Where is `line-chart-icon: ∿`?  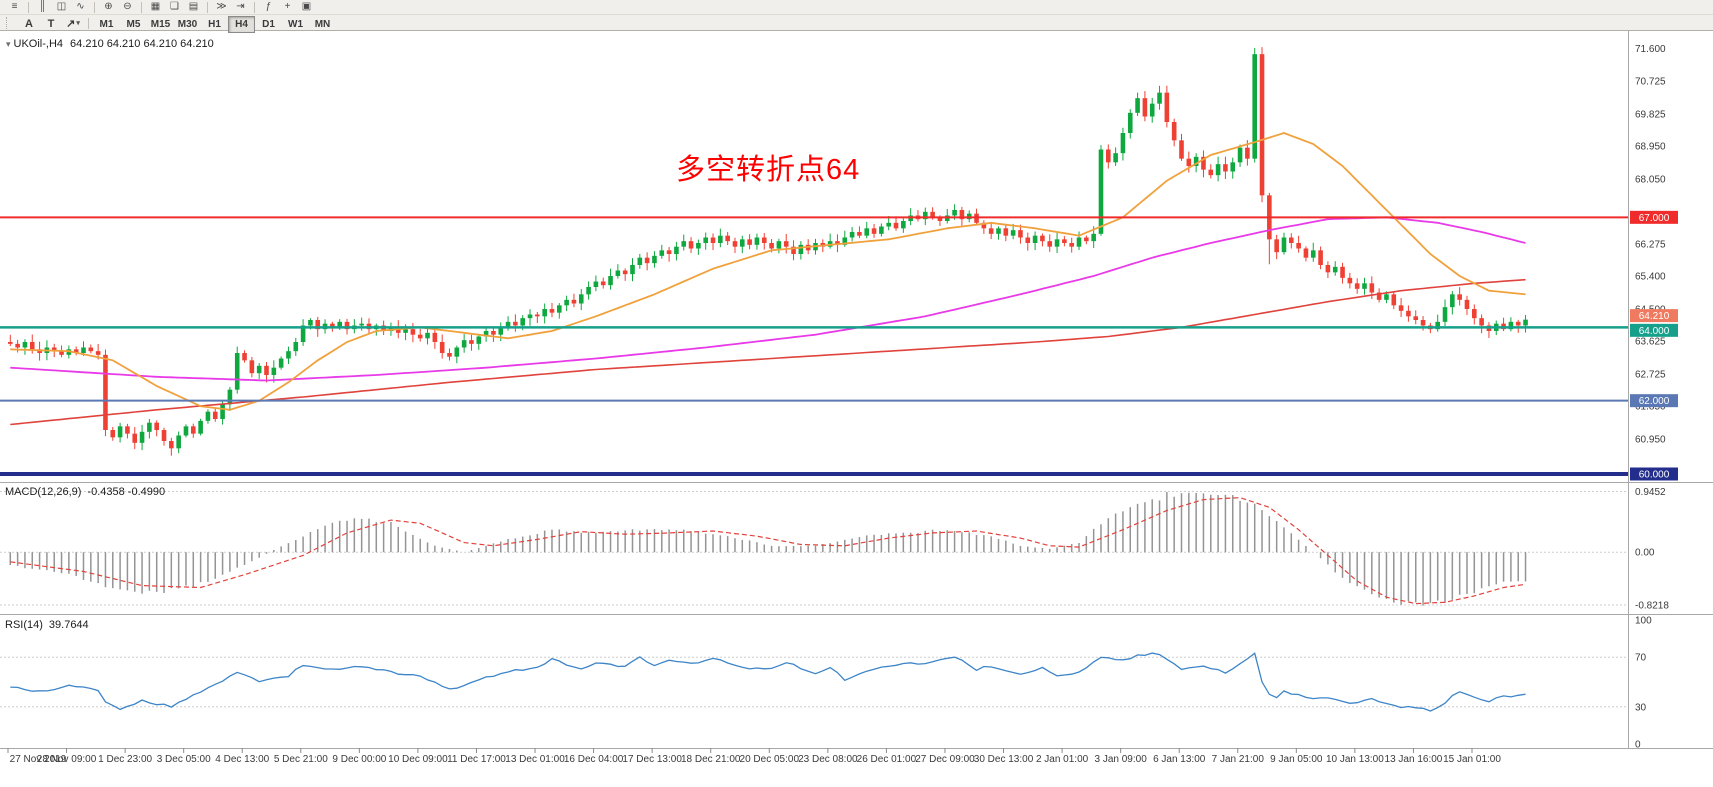
line-chart-icon: ∿ is located at coordinates (80, 6).